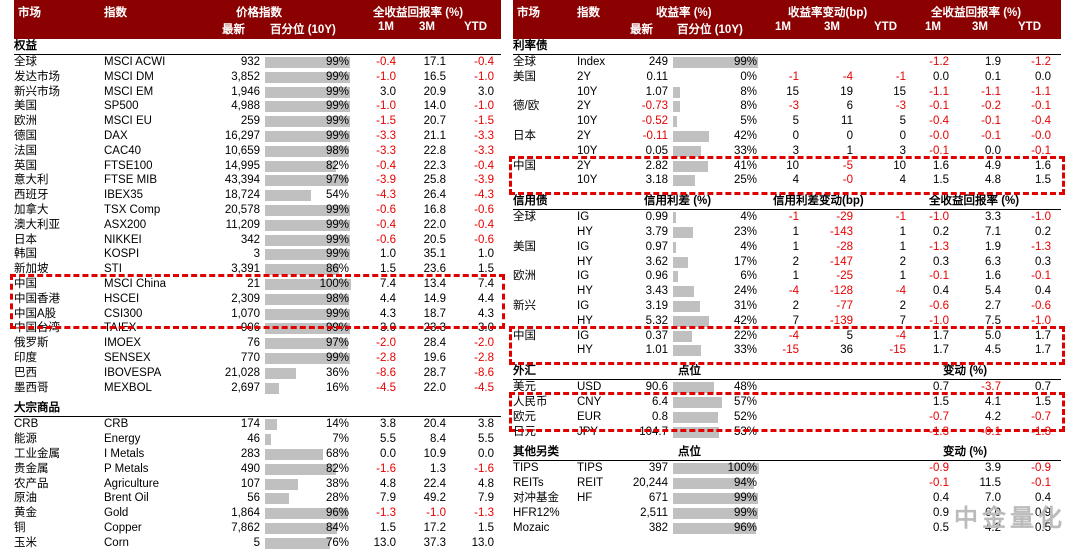 This screenshot has width=1080, height=559. What do you see at coordinates (795, 231) in the screenshot?
I see `chg-1m-cell: 1` at bounding box center [795, 231].